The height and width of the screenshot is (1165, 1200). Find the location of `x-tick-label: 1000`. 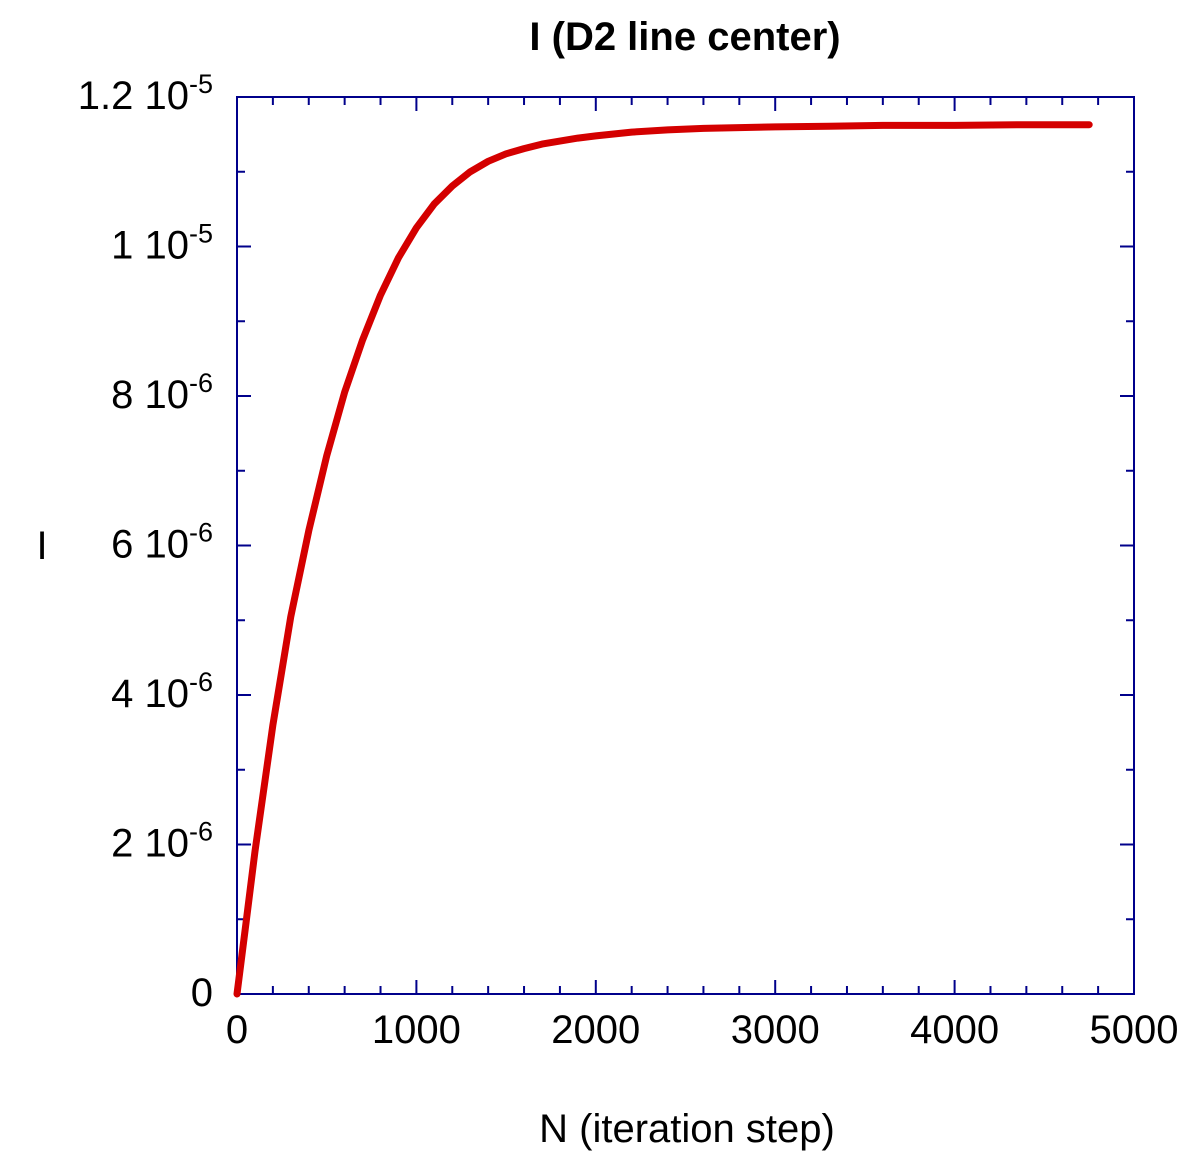

x-tick-label: 1000 is located at coordinates (416, 1030).